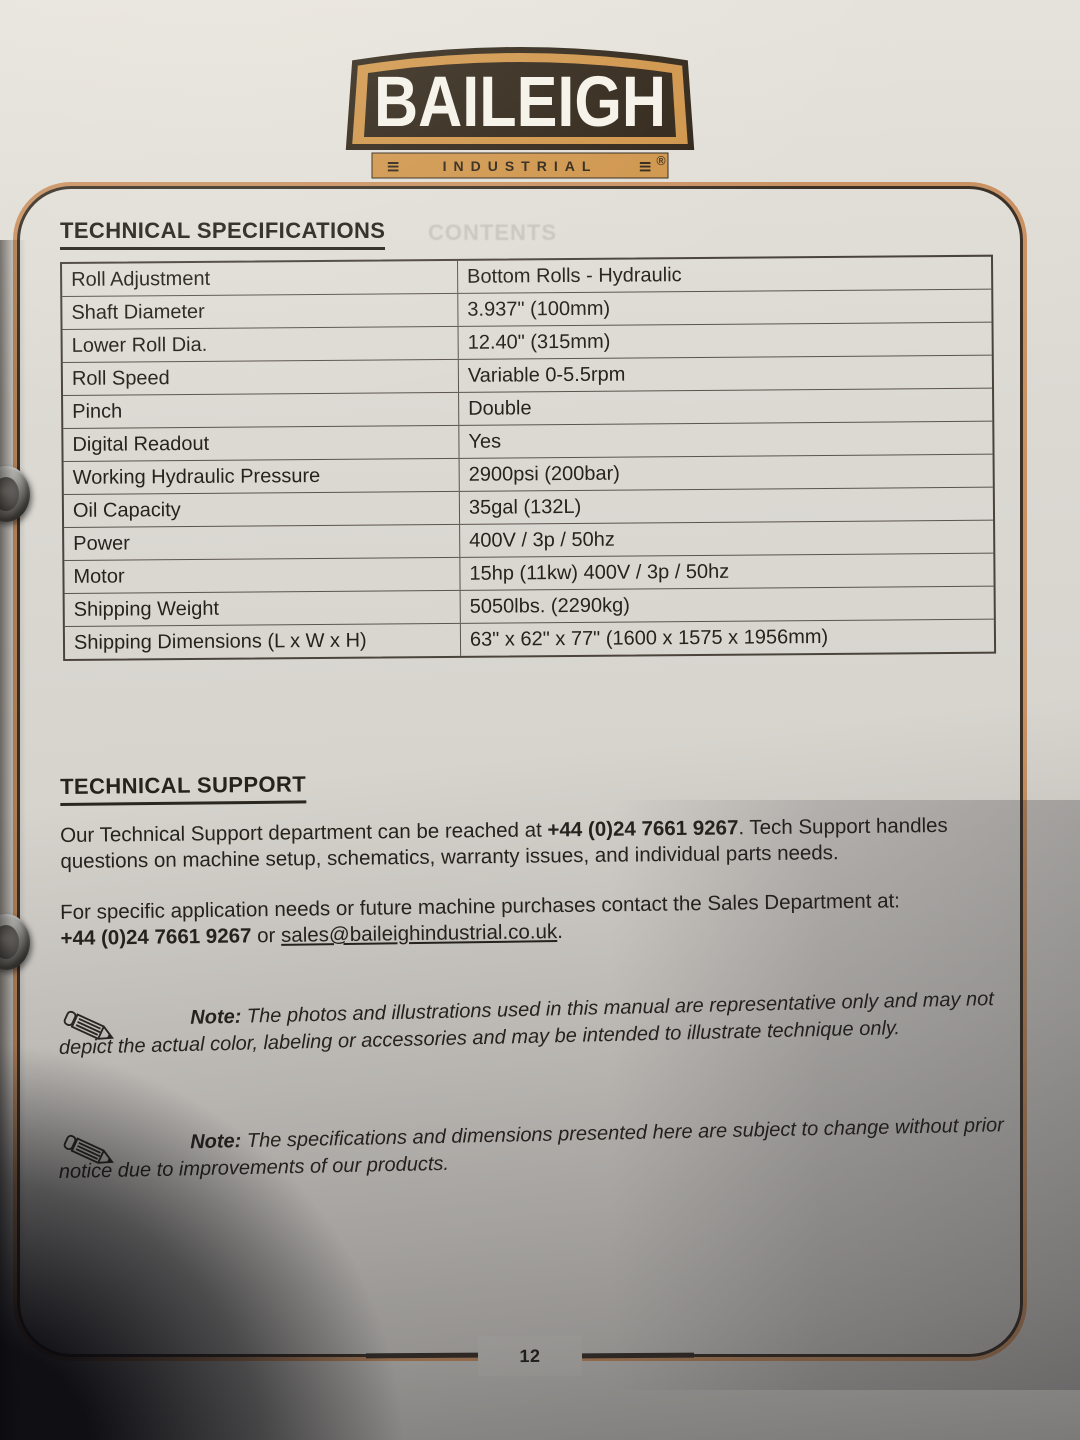  I want to click on spec-label: Working Hydraulic Pressure, so click(196, 476).